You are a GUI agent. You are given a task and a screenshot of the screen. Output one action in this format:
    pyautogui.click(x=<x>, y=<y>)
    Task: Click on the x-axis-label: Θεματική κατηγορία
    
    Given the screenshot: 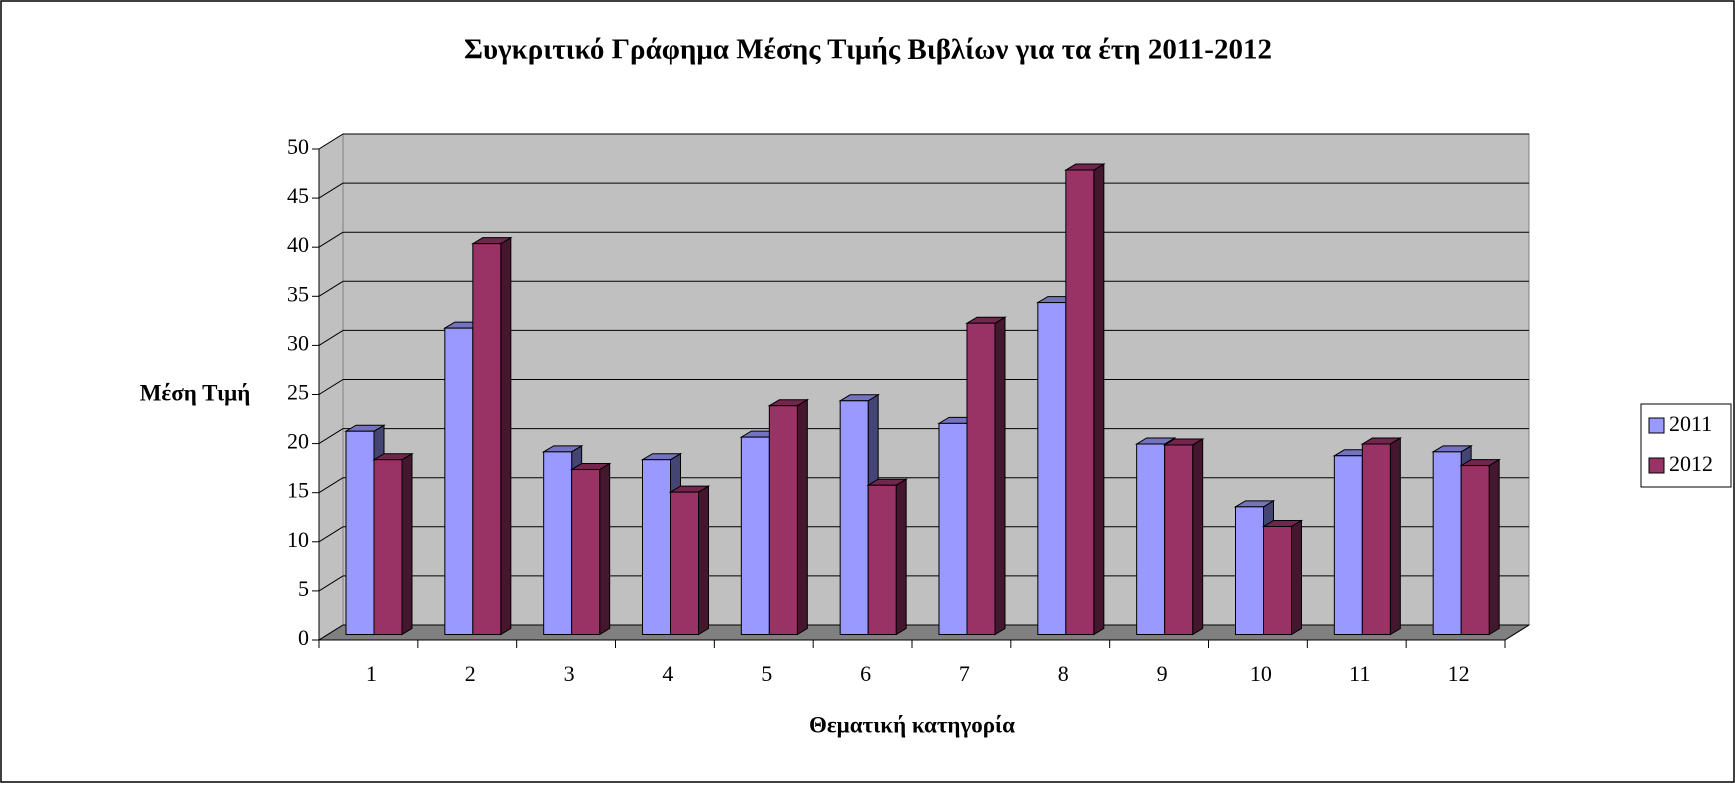 What is the action you would take?
    pyautogui.click(x=912, y=724)
    